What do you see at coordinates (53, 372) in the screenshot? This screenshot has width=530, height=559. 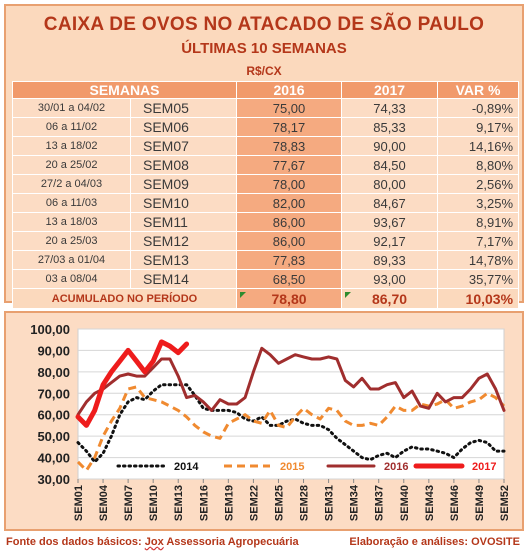 I see `y-tick-label: 80,00` at bounding box center [53, 372].